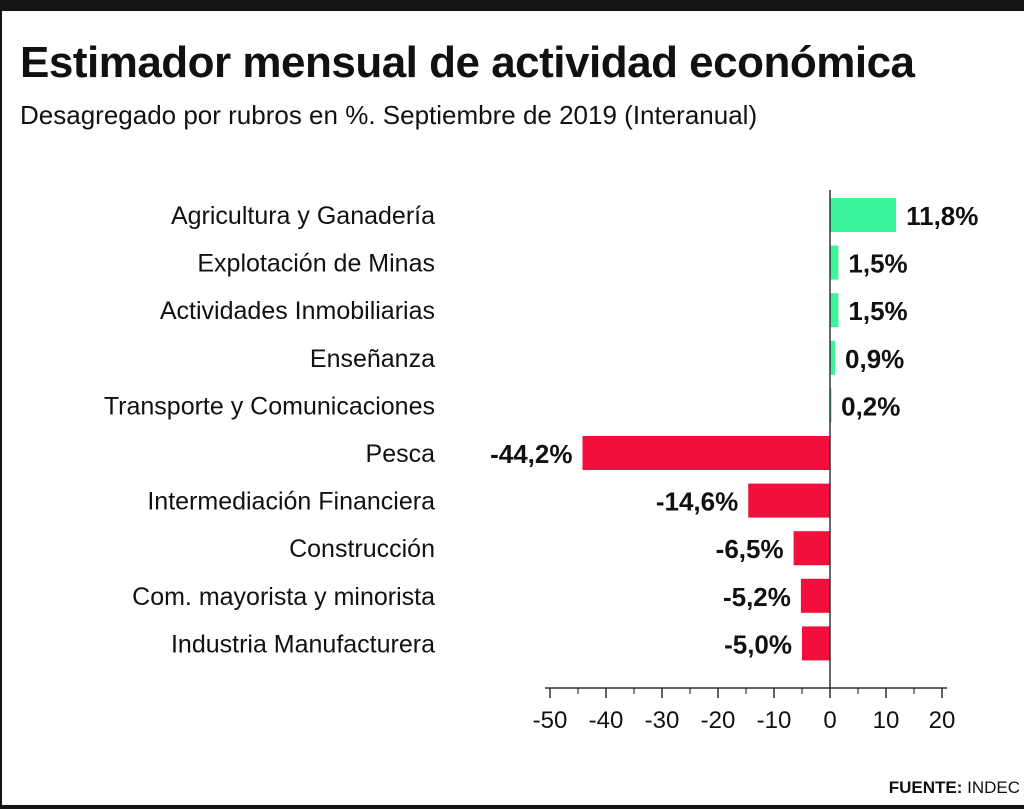 This screenshot has height=809, width=1024. What do you see at coordinates (925, 787) in the screenshot?
I see `source-label: FUENTE:` at bounding box center [925, 787].